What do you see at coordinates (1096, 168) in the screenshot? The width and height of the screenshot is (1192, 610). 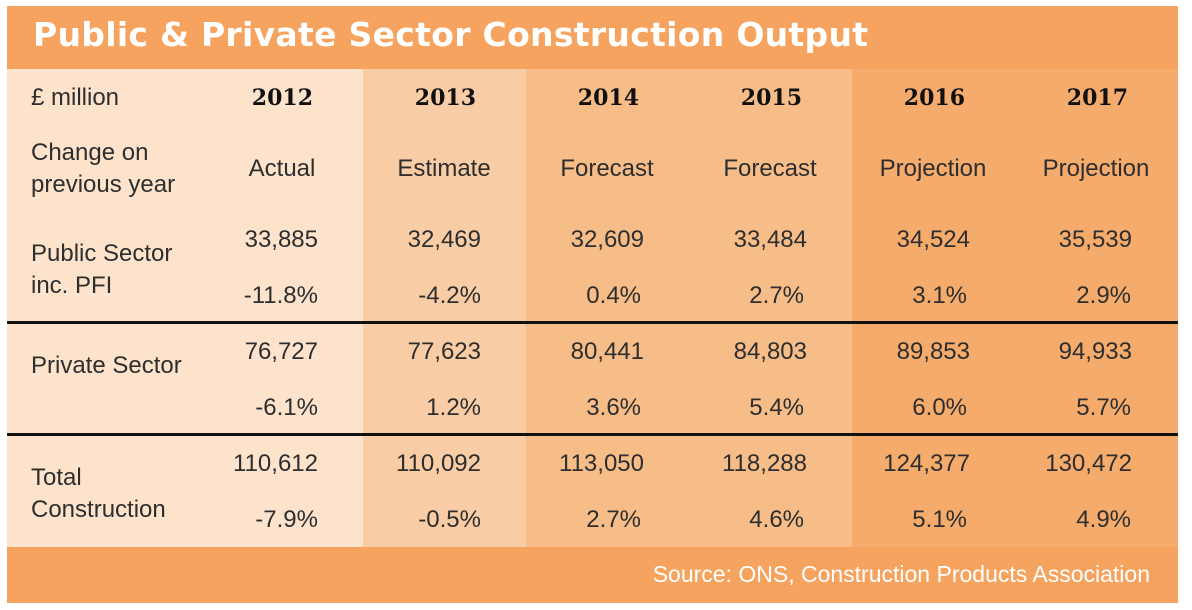 I see `status-2017: Projection` at bounding box center [1096, 168].